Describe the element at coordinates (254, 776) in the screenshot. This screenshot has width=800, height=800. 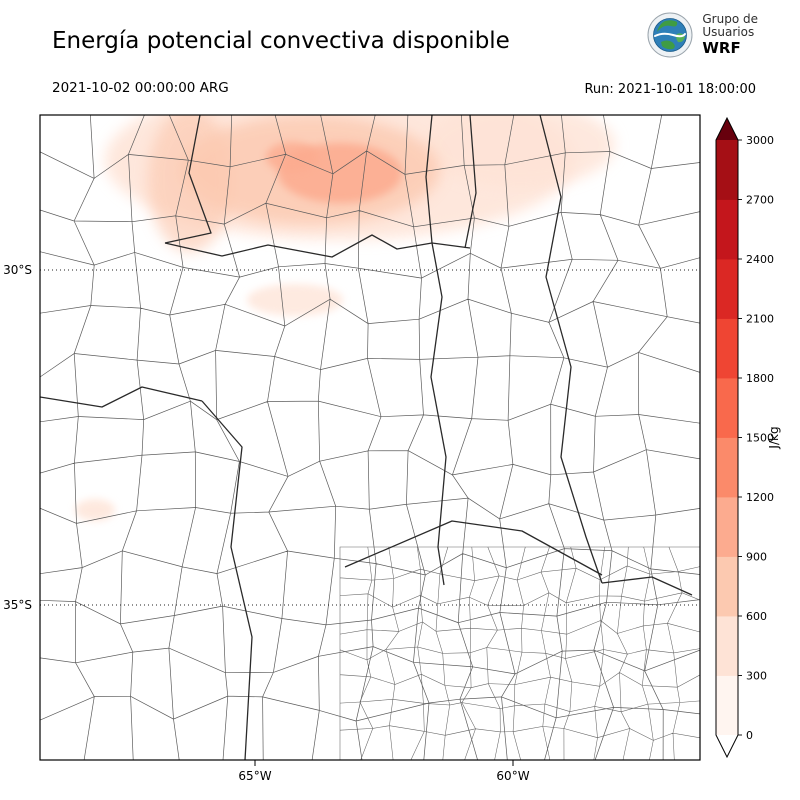
I see `x-tick-label-65w: 65°W` at that location.